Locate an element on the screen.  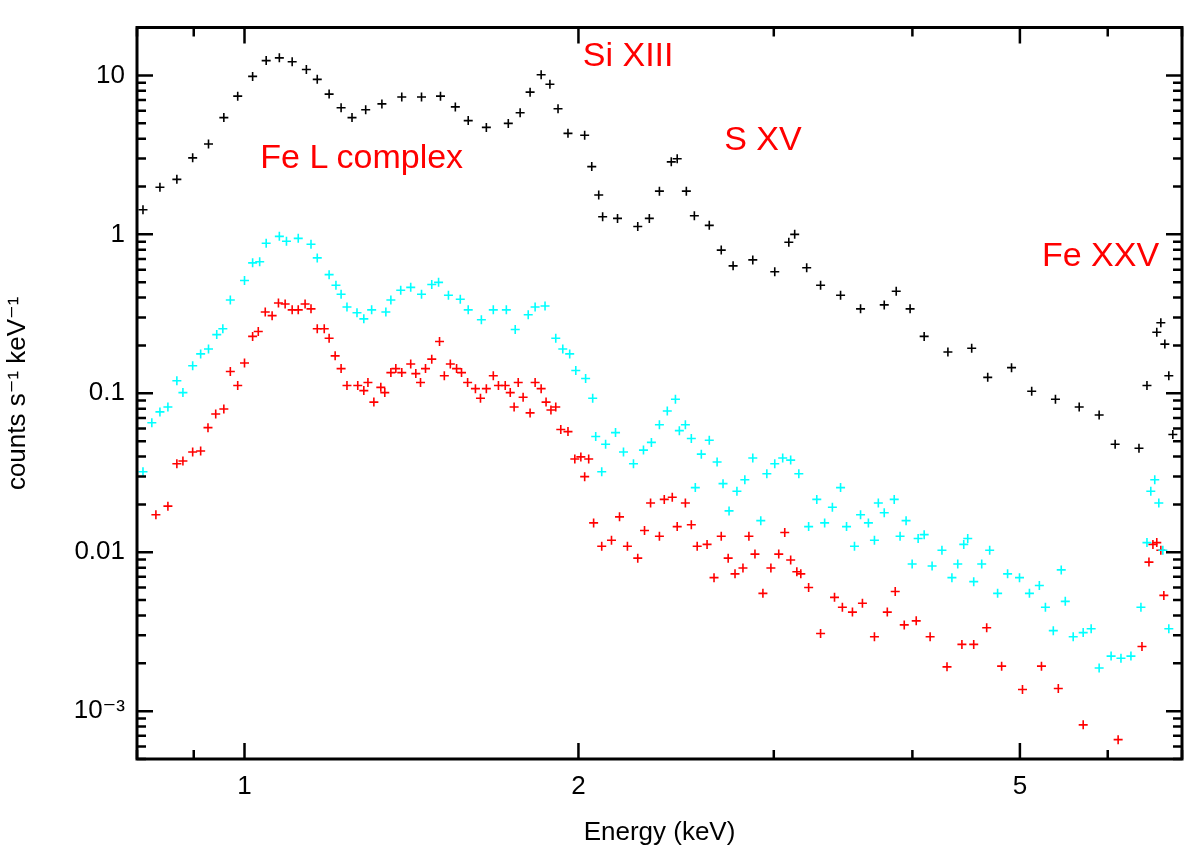
y-tick-label: 10⁻³ is located at coordinates (99, 709).